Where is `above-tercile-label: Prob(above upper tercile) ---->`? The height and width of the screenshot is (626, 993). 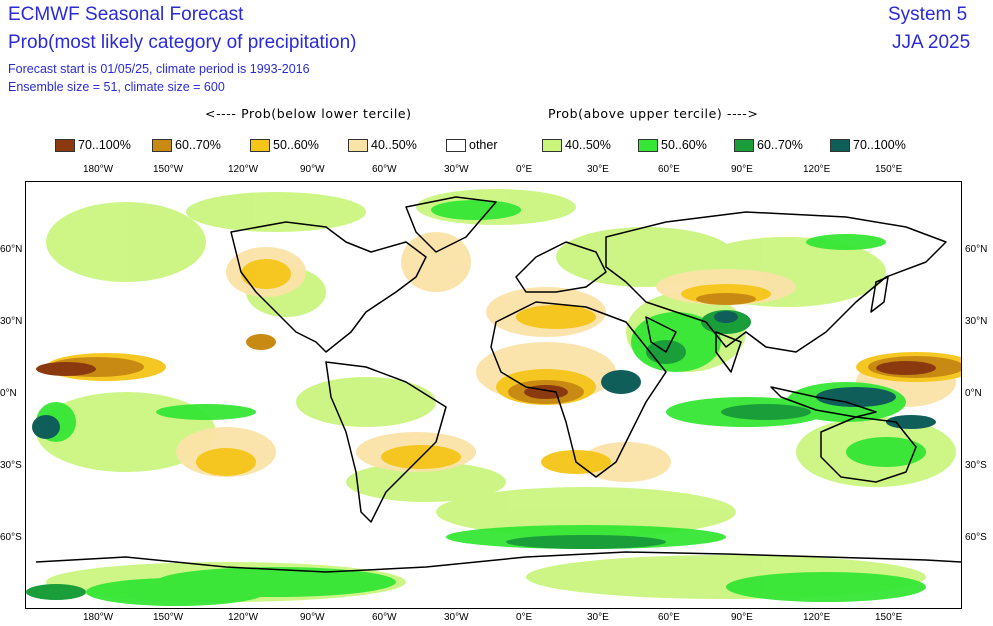 above-tercile-label: Prob(above upper tercile) ----> is located at coordinates (653, 113).